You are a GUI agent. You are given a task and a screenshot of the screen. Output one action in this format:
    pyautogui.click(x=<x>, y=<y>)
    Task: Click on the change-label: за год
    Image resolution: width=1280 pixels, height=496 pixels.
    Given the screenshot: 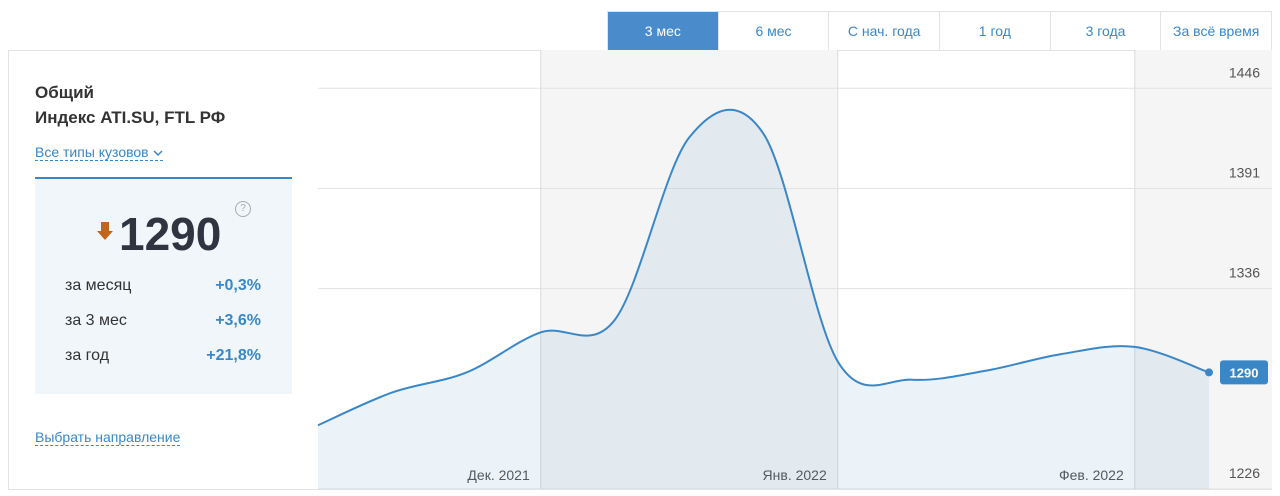 What is the action you would take?
    pyautogui.click(x=87, y=355)
    